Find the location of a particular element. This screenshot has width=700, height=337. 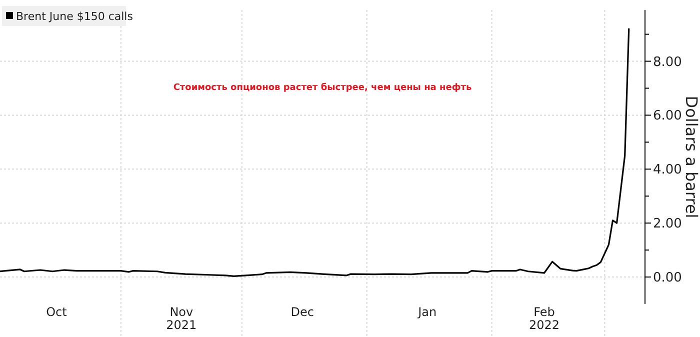

x-tick-label: Jan is located at coordinates (427, 312).